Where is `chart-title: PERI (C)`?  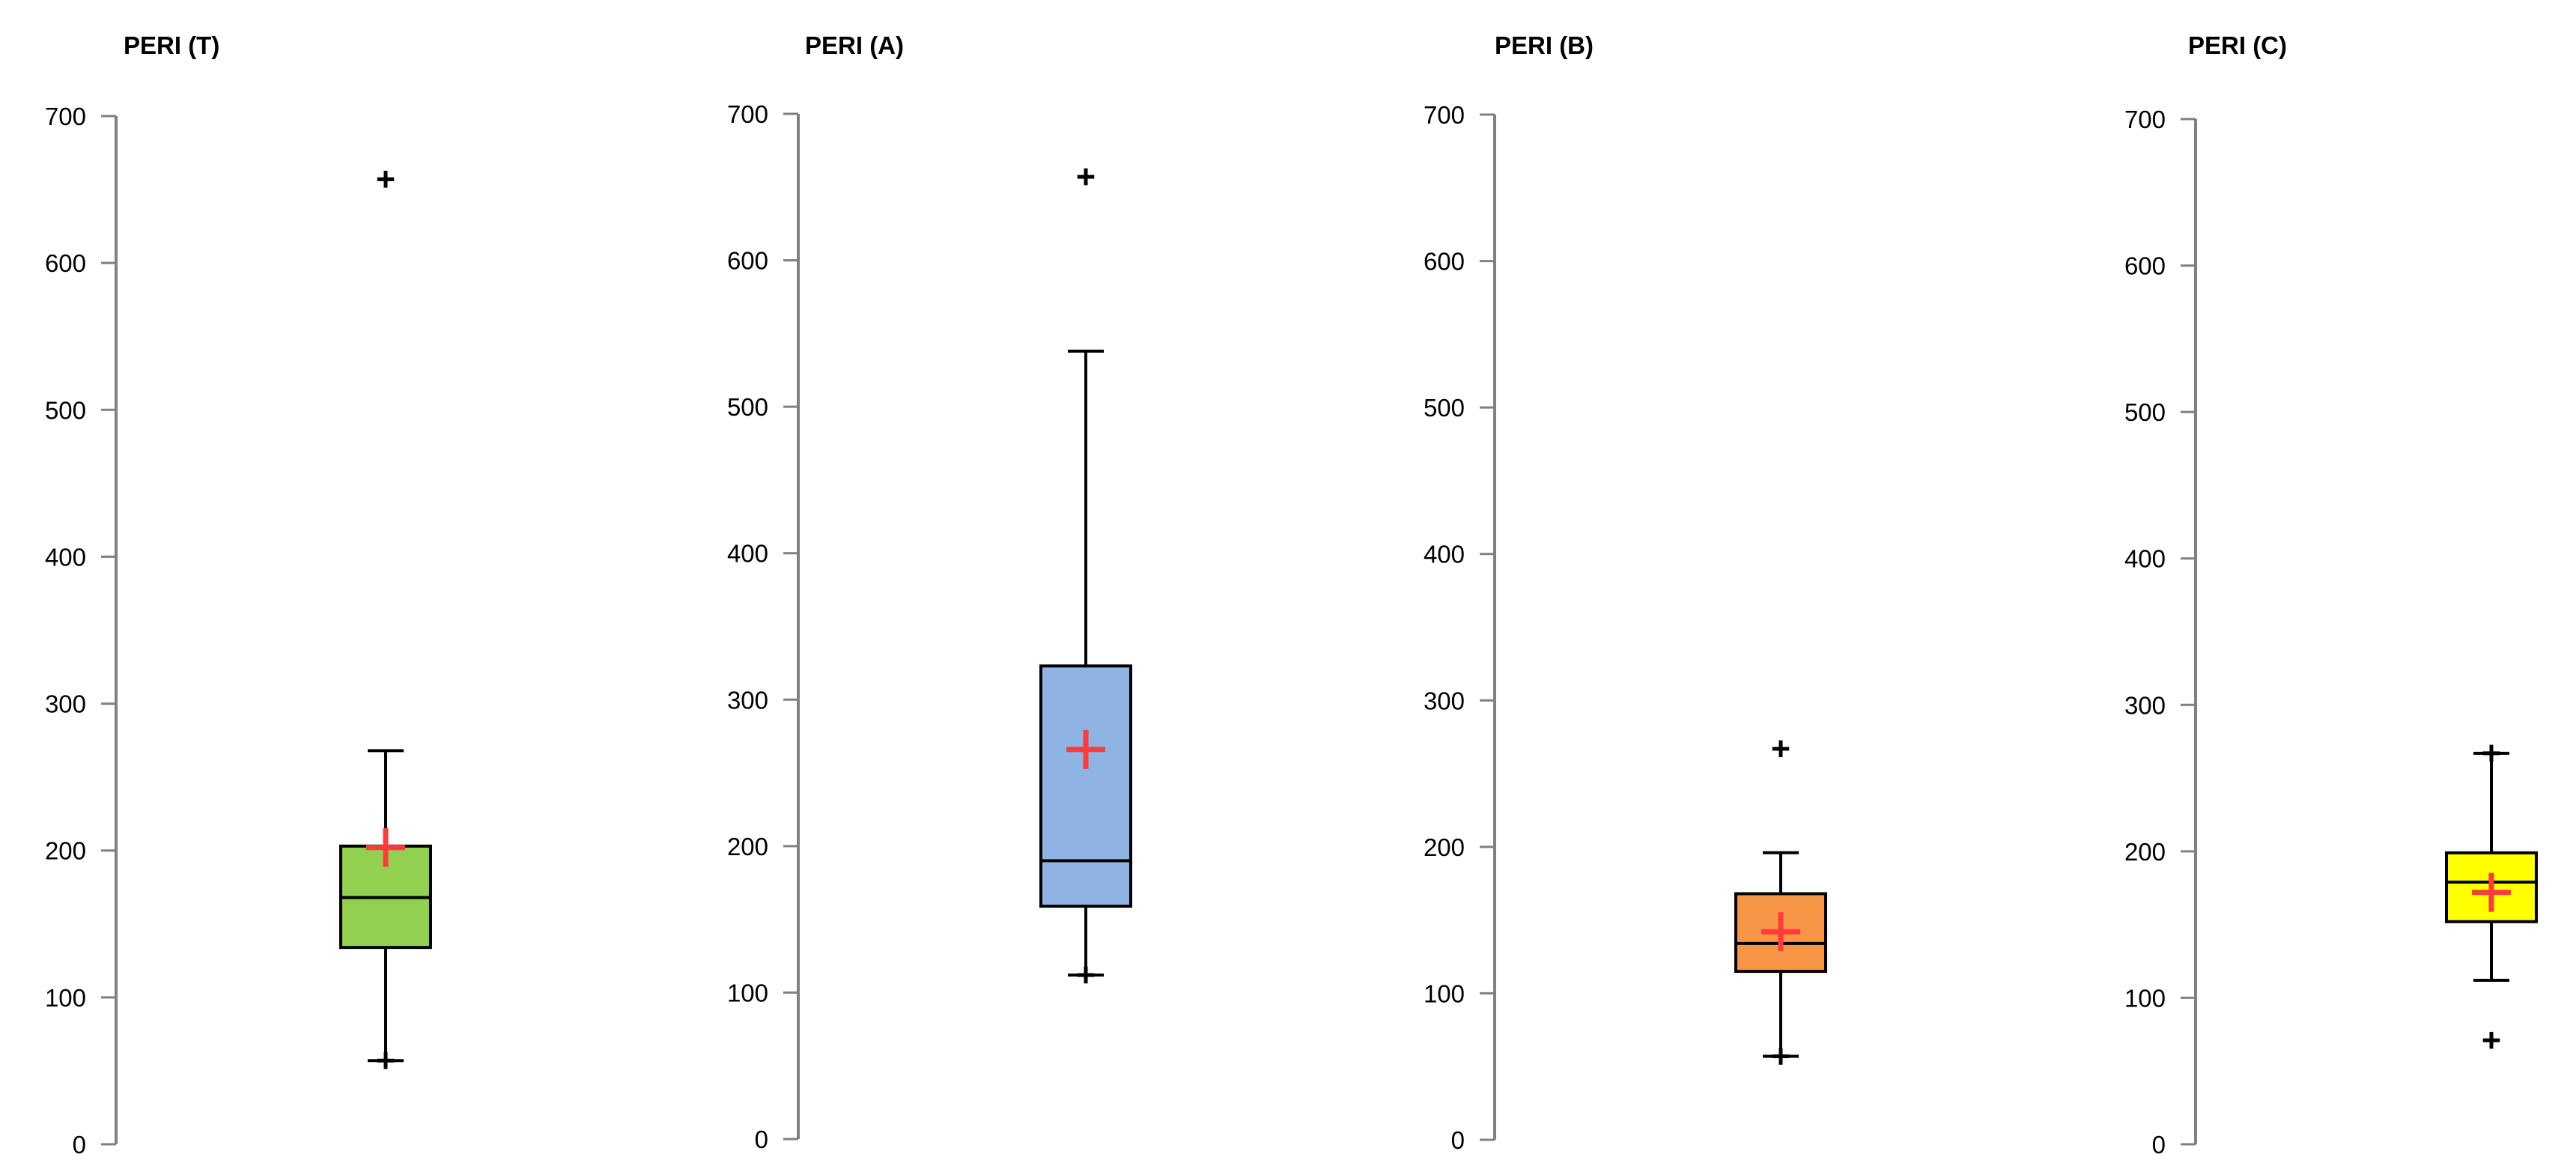 chart-title: PERI (C) is located at coordinates (2237, 45).